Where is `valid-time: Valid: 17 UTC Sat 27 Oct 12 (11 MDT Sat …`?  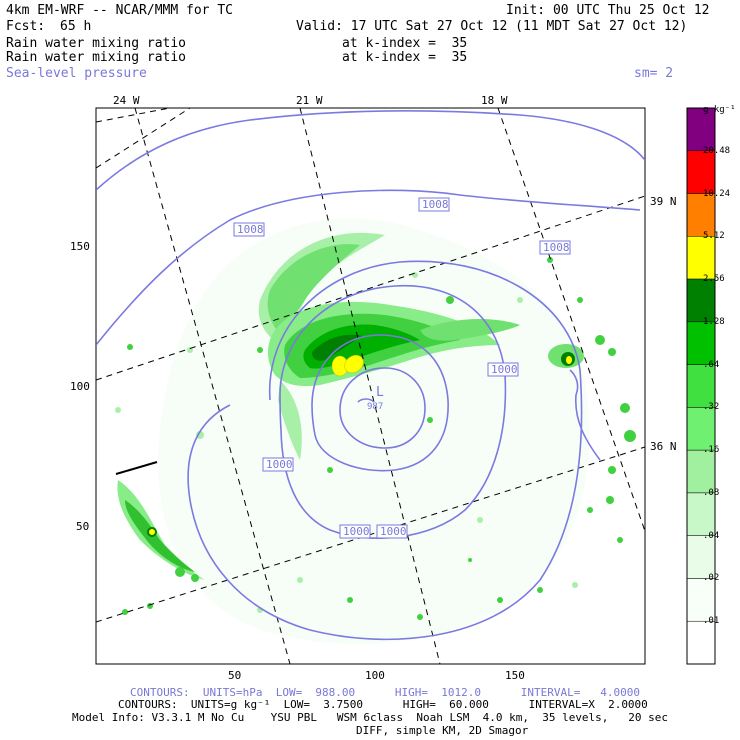 valid-time: Valid: 17 UTC Sat 27 Oct 12 (11 MDT Sat … is located at coordinates (492, 26).